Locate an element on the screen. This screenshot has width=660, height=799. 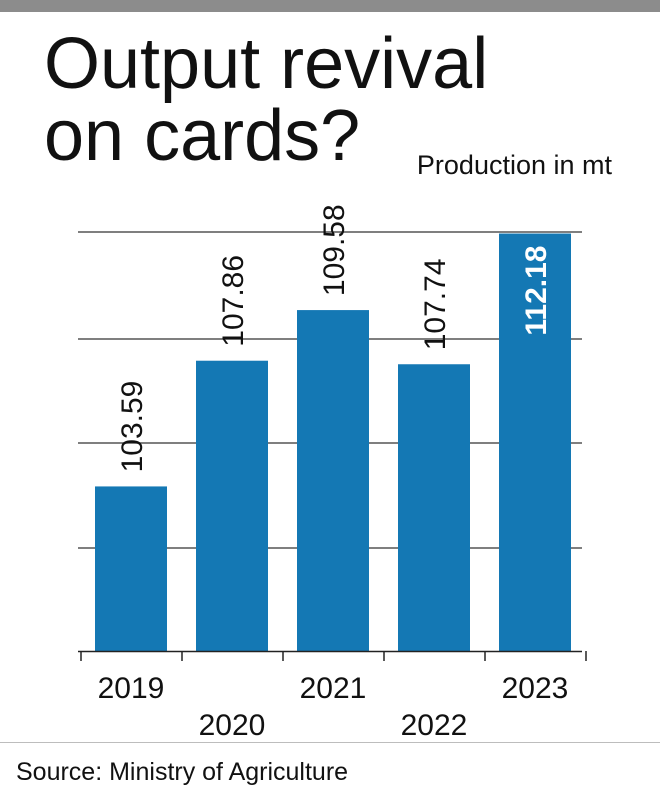
value-label-2020: 107.86 is located at coordinates (233, 301).